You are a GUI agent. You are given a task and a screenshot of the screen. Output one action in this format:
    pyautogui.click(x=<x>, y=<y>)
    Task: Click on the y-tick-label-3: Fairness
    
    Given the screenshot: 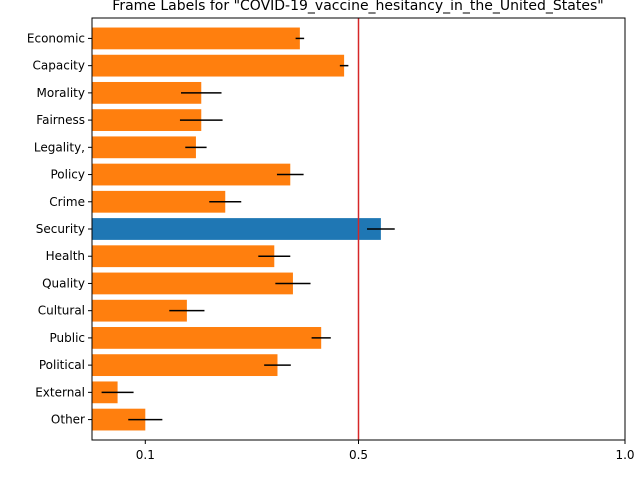 What is the action you would take?
    pyautogui.click(x=60, y=120)
    